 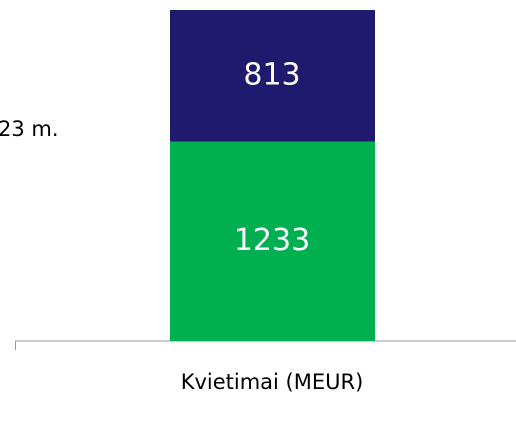 I want to click on x-tick-label: Kvietimai (MEUR), so click(x=272, y=382).